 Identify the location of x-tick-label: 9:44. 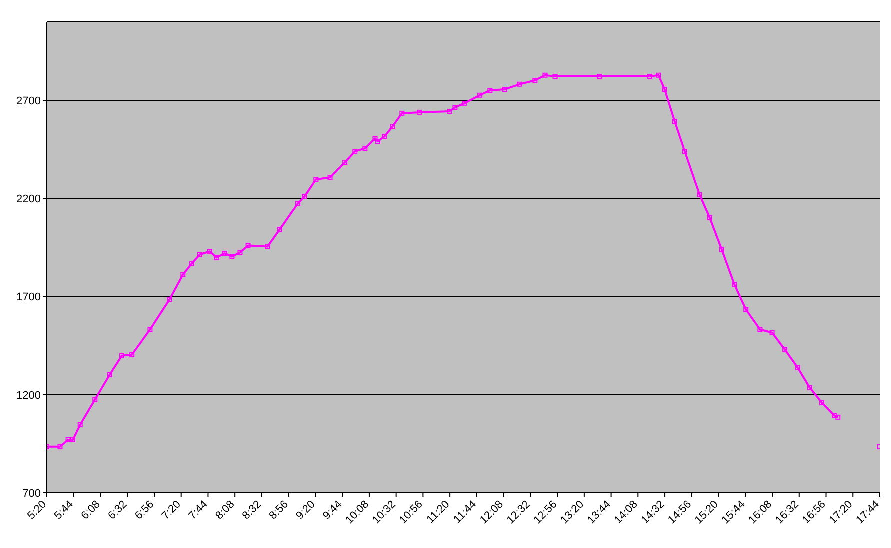
(333, 510).